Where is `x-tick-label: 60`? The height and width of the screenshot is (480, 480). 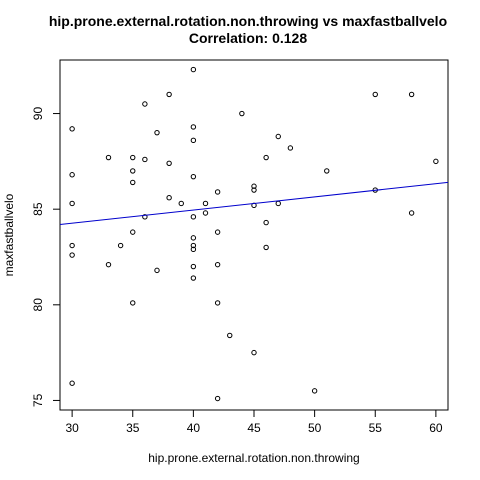 x-tick-label: 60 is located at coordinates (436, 428).